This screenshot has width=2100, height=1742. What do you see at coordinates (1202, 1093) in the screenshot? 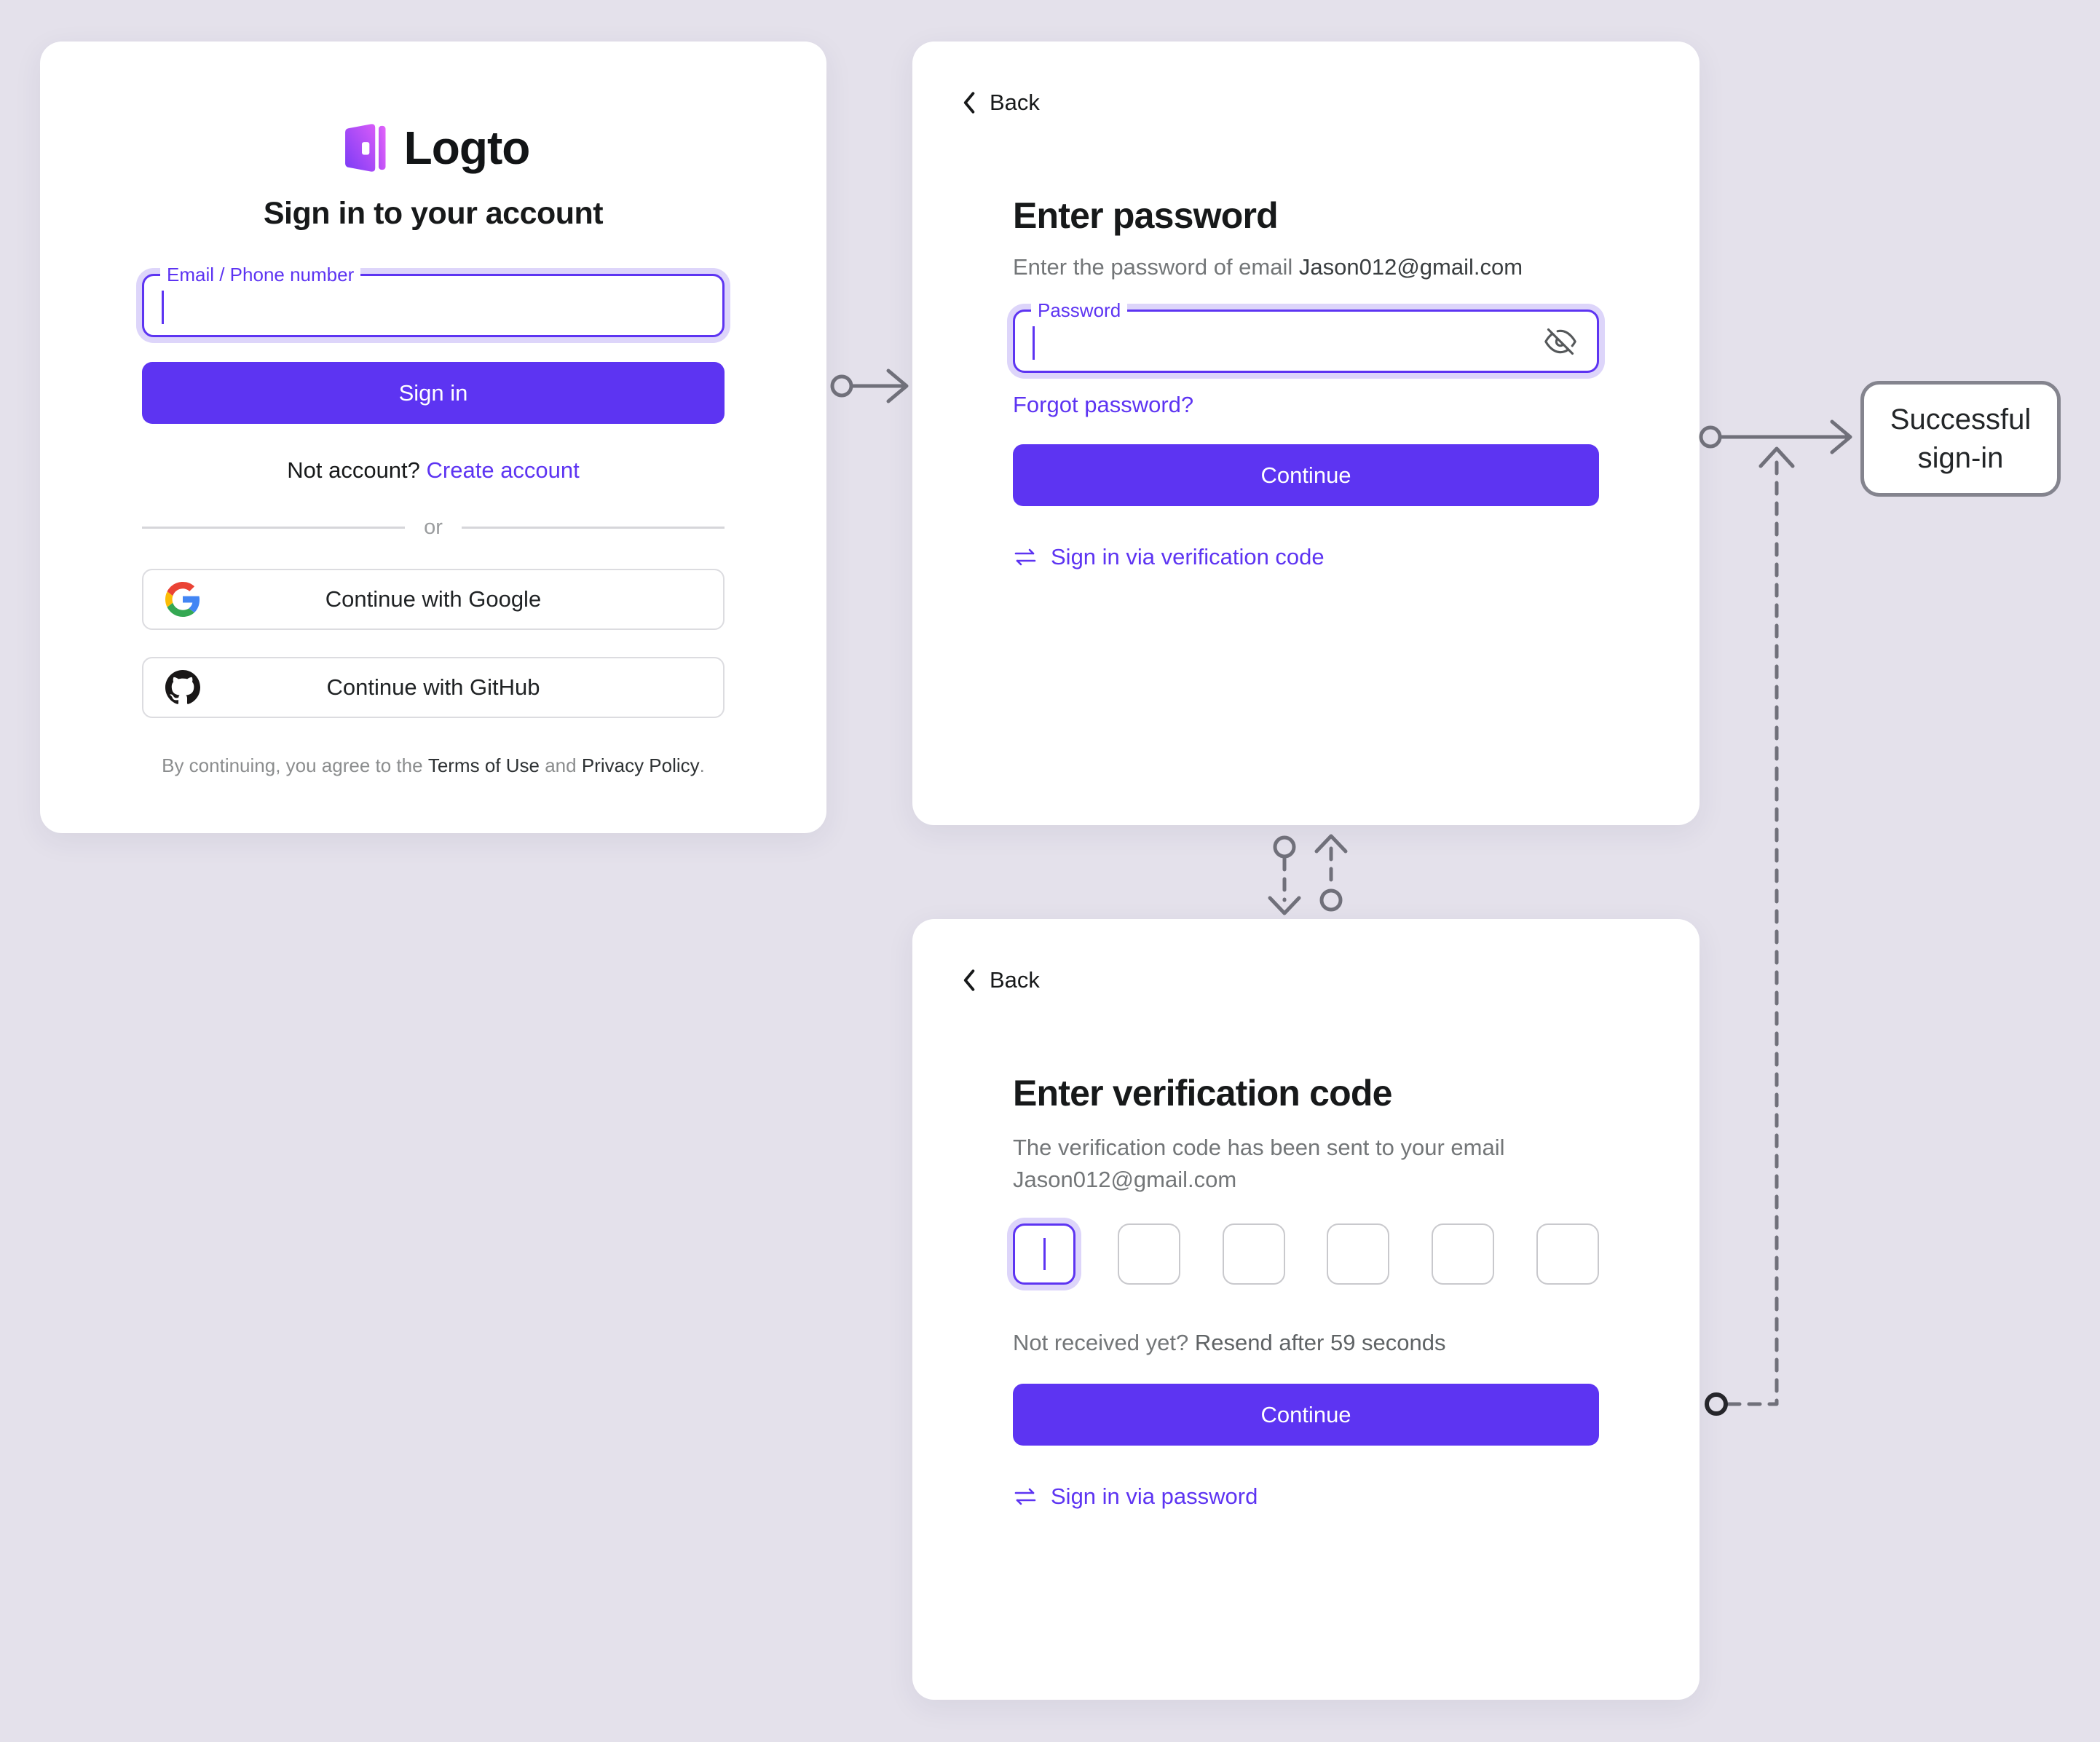
I see `verification-title: Enter verification code` at bounding box center [1202, 1093].